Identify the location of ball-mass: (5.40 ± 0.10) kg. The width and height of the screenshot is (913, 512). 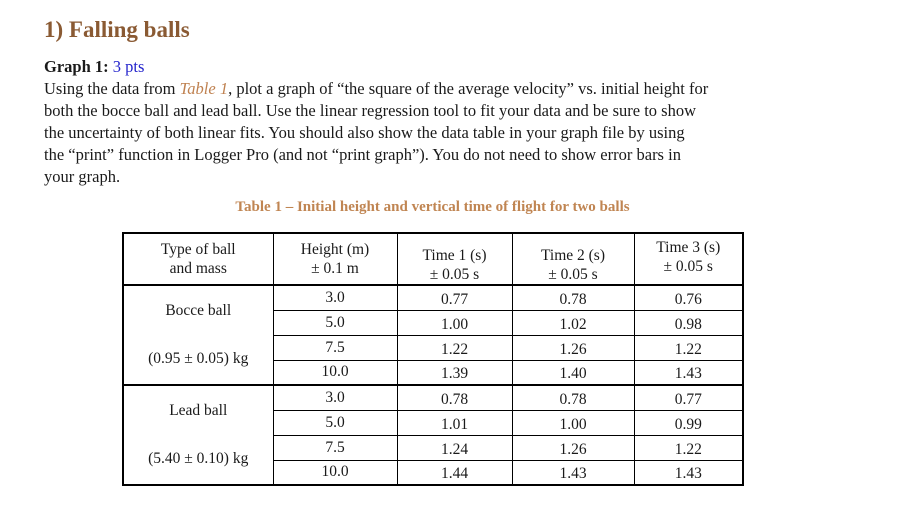
(198, 459).